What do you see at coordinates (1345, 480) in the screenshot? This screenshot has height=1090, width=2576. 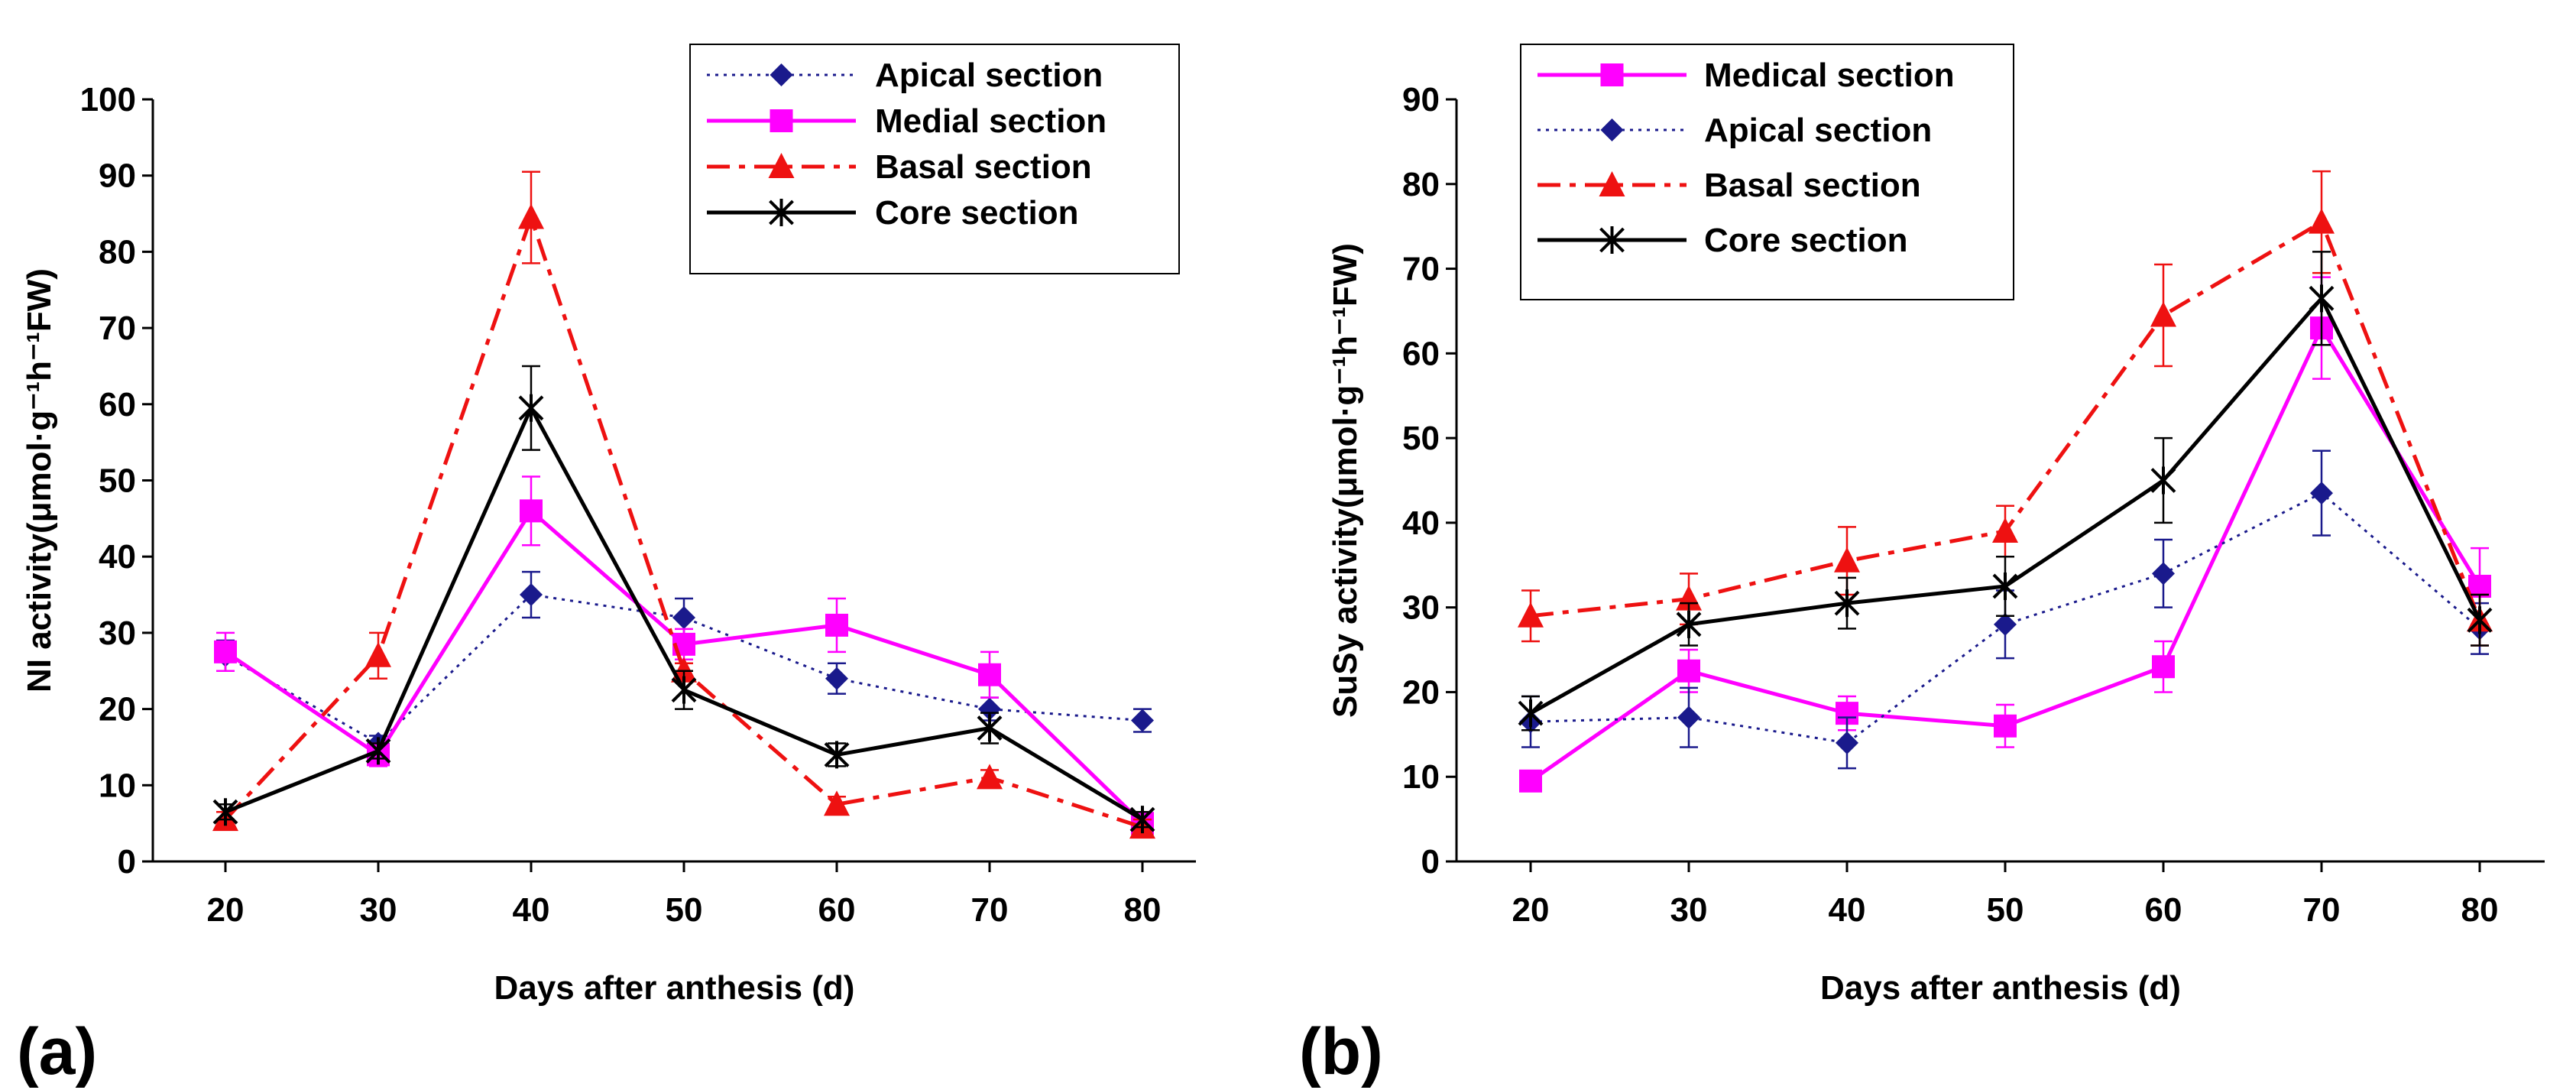 I see `y-axis-title: SuSy activity(μmol·g⁻¹h⁻¹FW)` at bounding box center [1345, 480].